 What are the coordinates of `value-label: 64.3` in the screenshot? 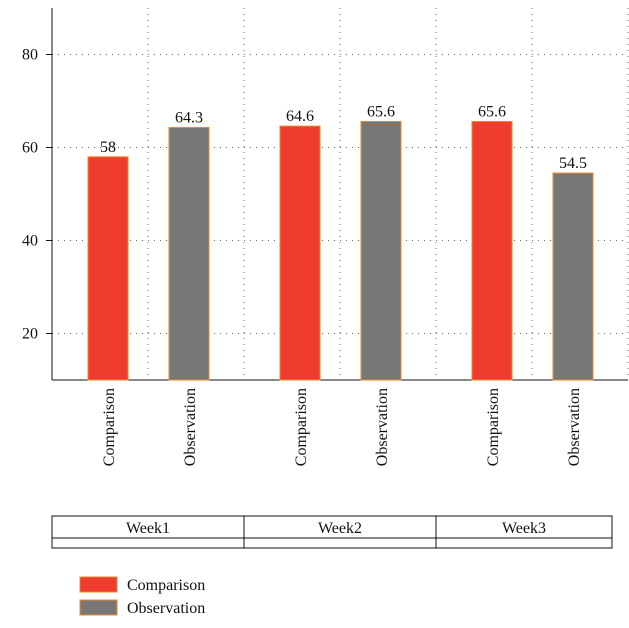 It's located at (189, 118).